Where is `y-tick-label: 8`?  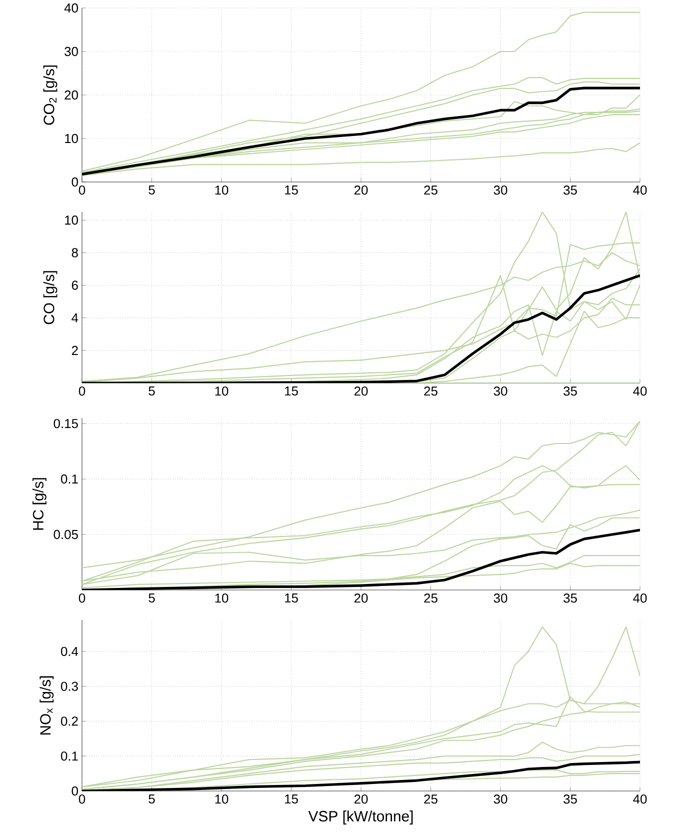
y-tick-label: 8 is located at coordinates (75, 253).